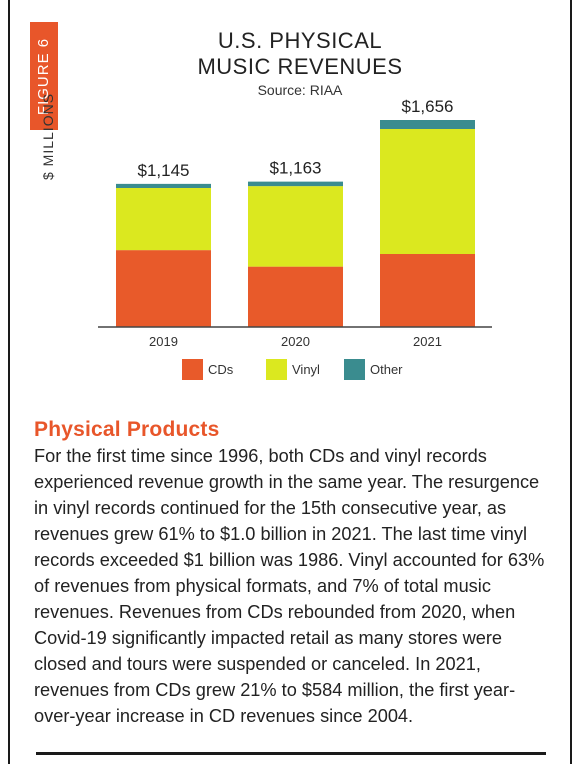  Describe the element at coordinates (427, 191) in the screenshot. I see `bar-2021-vinyl` at that location.